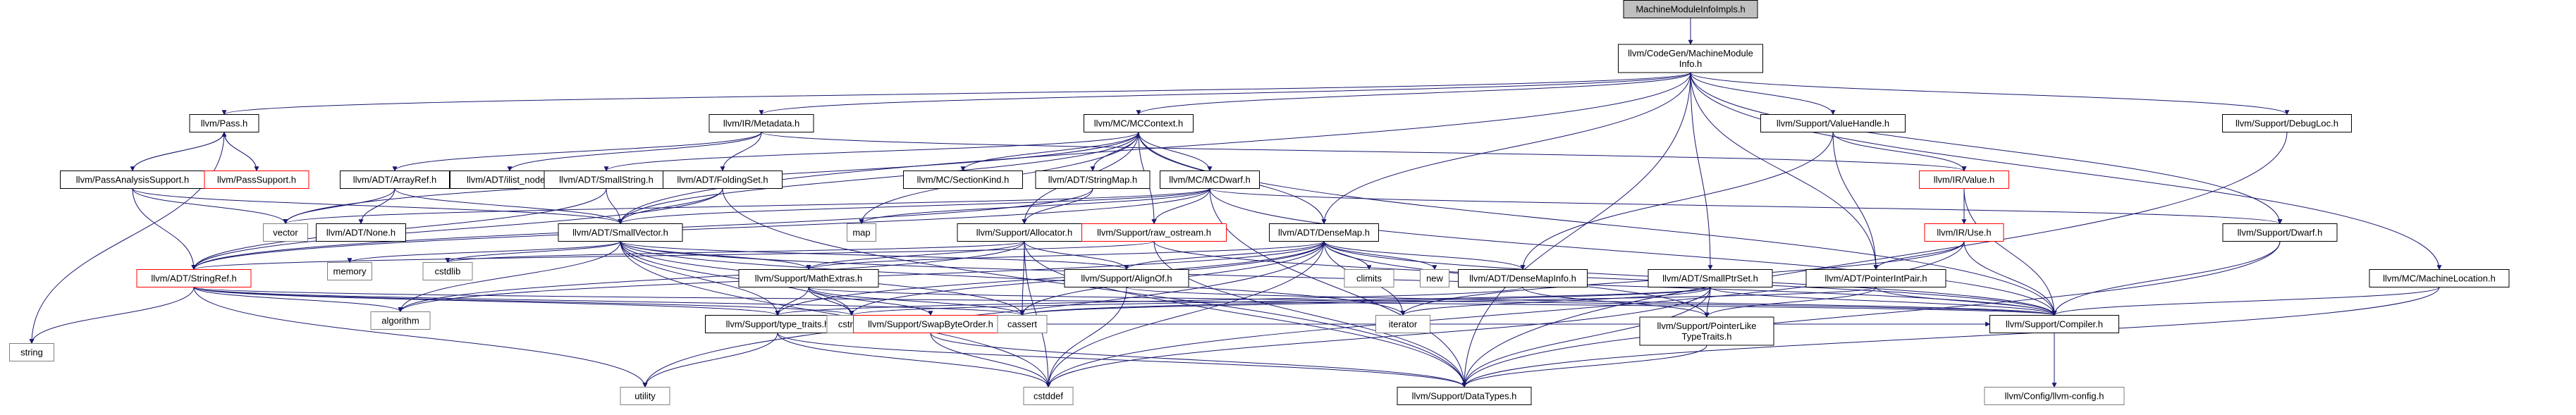 The height and width of the screenshot is (415, 2576). I want to click on node-valuehandle: llvm/Support/ValueHandle.h, so click(1833, 123).